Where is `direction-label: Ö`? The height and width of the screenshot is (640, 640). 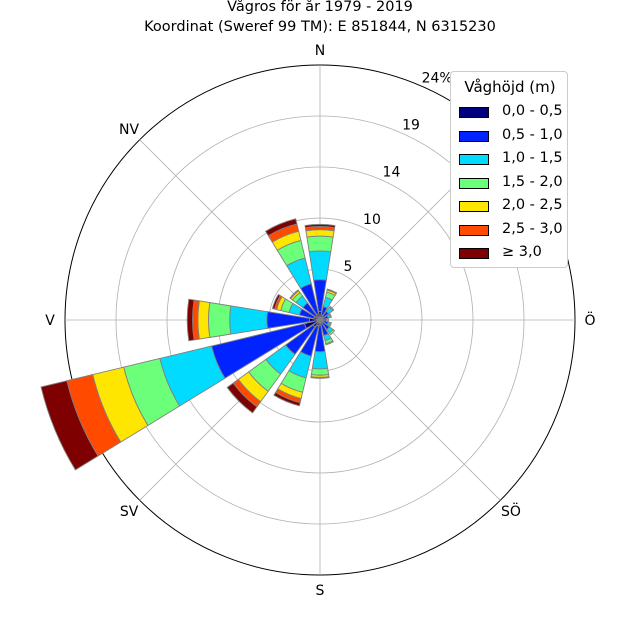
direction-label: Ö is located at coordinates (589, 320).